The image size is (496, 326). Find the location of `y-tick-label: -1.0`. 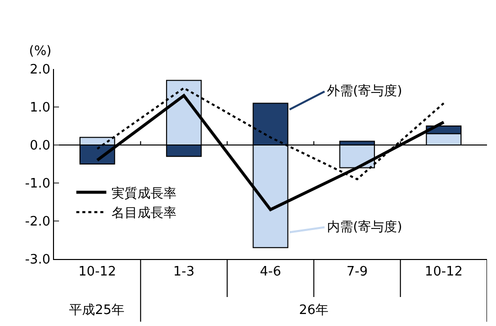

y-tick-label: -1.0 is located at coordinates (37, 184).